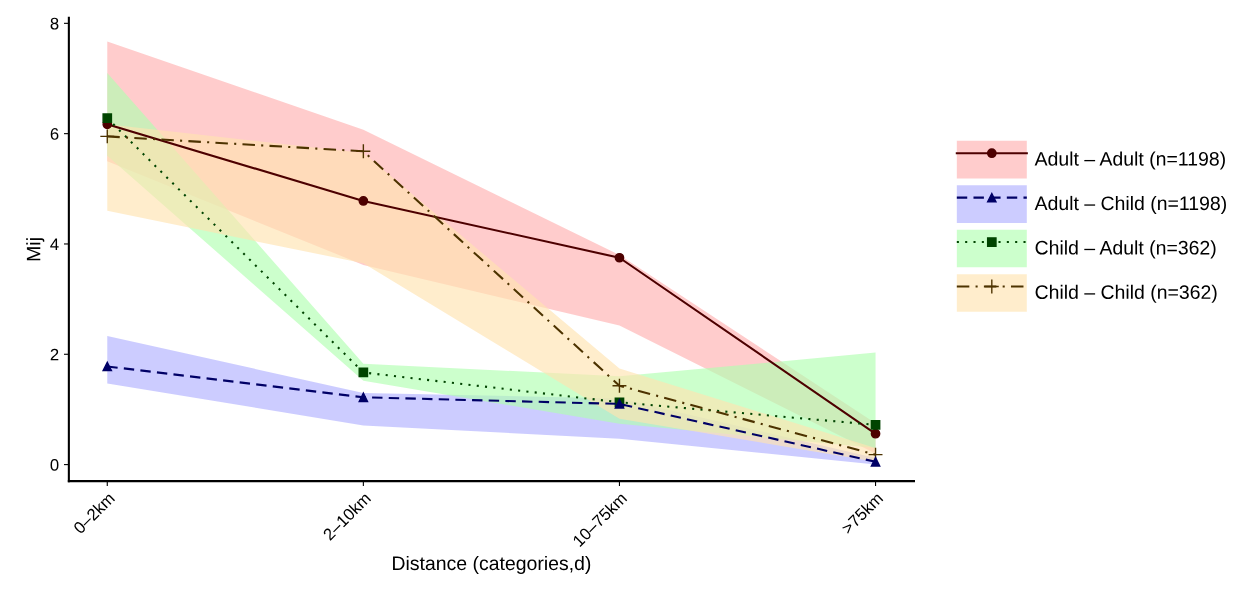 Image resolution: width=1252 pixels, height=594 pixels. I want to click on x-axis-title: Distance (categories,d), so click(492, 565).